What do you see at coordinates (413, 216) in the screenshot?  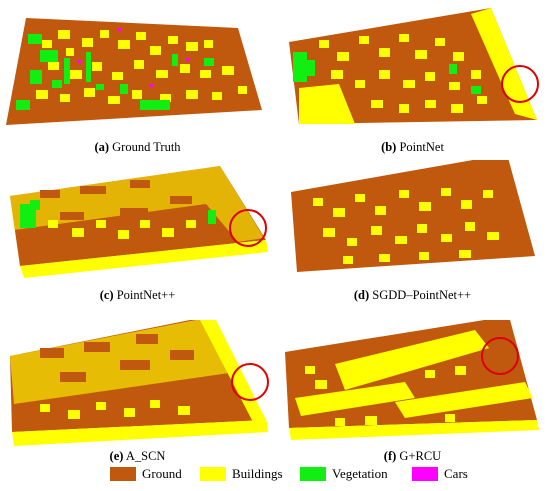 I see `sgdd-pointnet-plus-plus-map` at bounding box center [413, 216].